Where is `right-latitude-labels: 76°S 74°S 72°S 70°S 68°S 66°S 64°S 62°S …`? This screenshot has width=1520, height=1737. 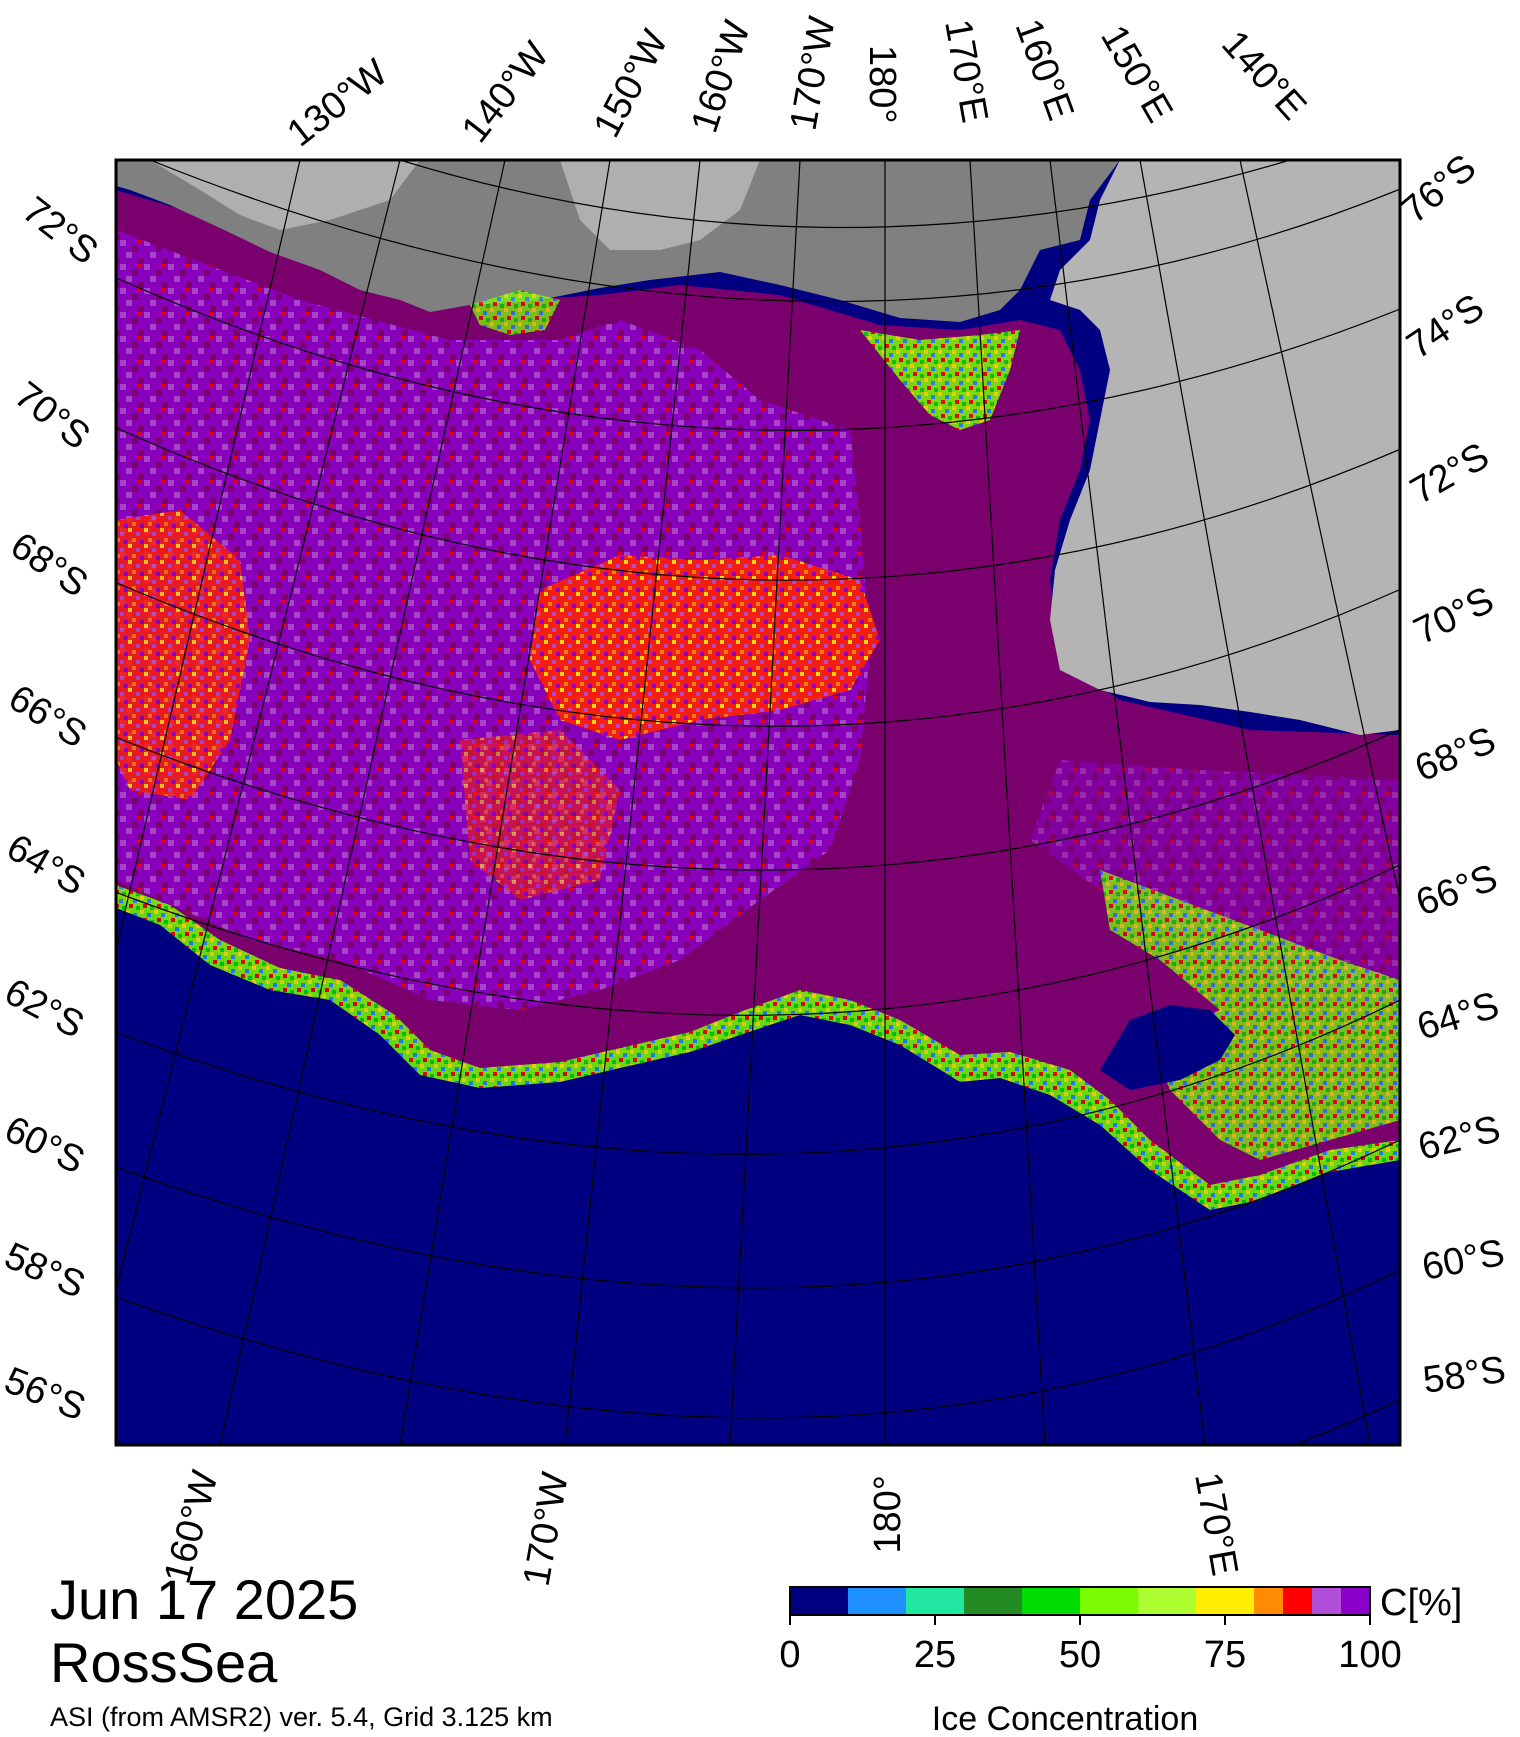 right-latitude-labels: 76°S 74°S 72°S 70°S 68°S 66°S 64°S 62°S … is located at coordinates (1451, 773).